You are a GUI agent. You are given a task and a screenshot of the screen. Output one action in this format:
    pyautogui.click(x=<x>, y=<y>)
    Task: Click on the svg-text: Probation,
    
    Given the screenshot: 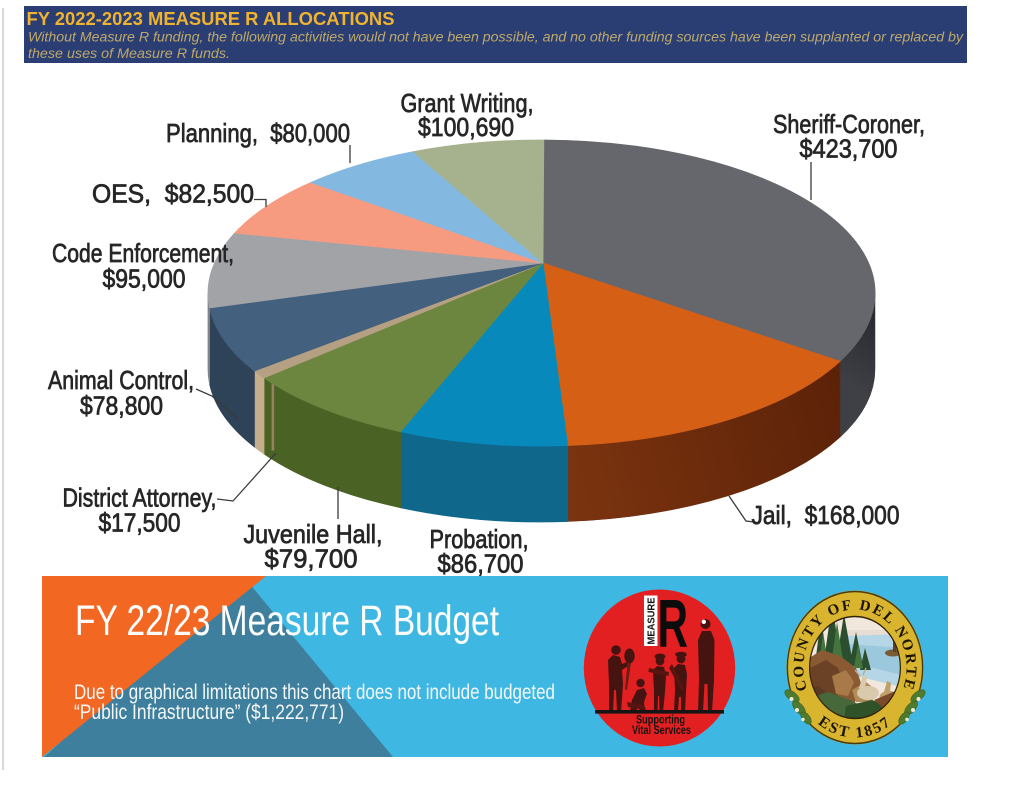 What is the action you would take?
    pyautogui.click(x=479, y=539)
    